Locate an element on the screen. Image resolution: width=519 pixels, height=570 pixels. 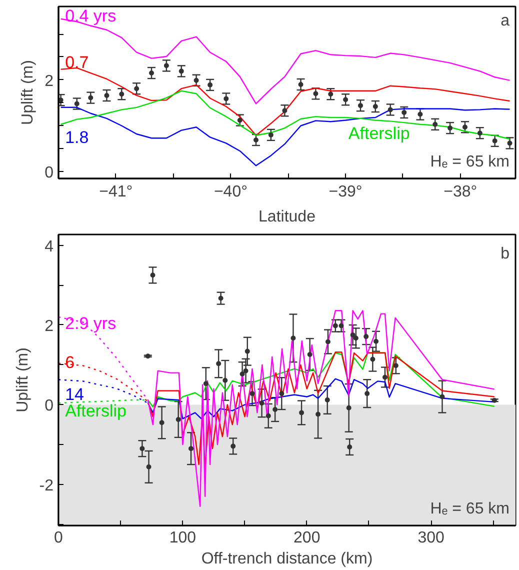
series-label: 6 is located at coordinates (70, 362).